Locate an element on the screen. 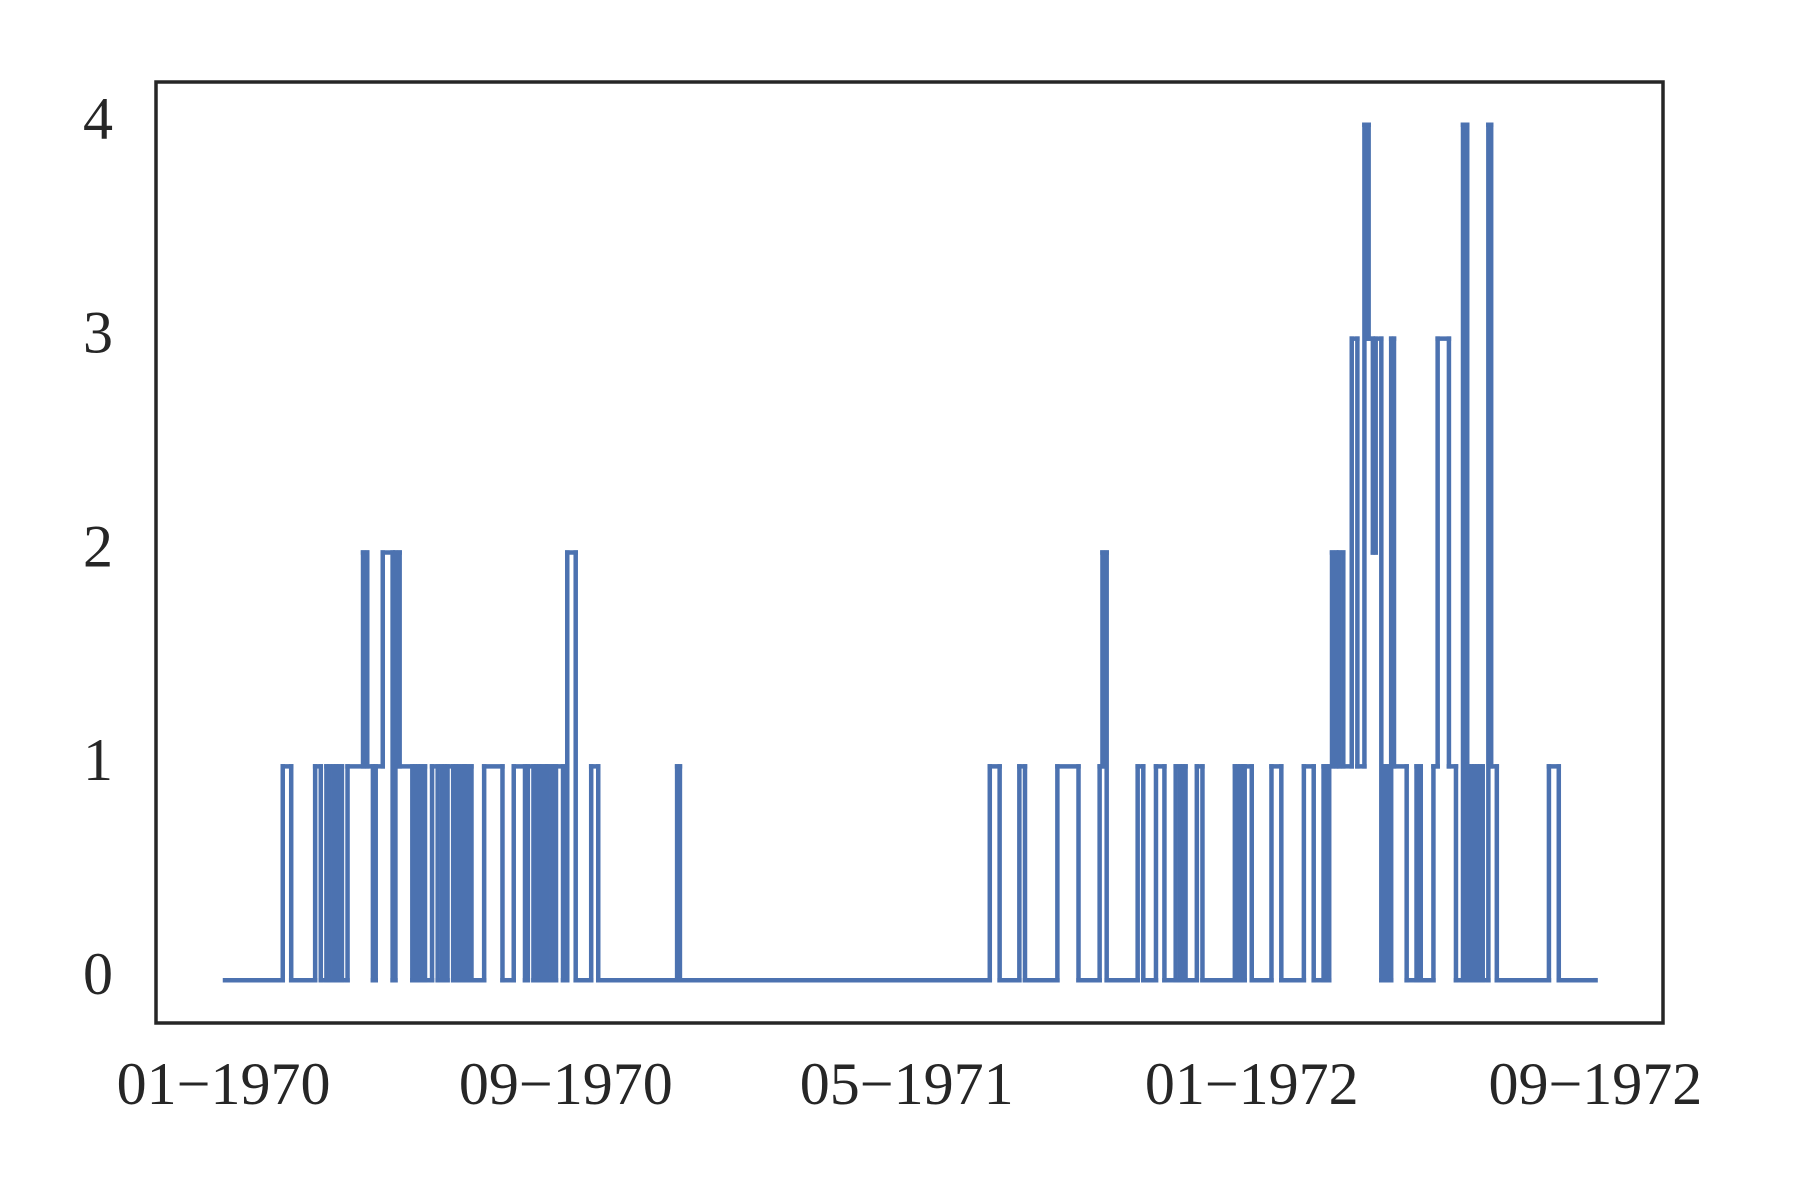  x-tick-label: 01−1970 is located at coordinates (224, 1084).